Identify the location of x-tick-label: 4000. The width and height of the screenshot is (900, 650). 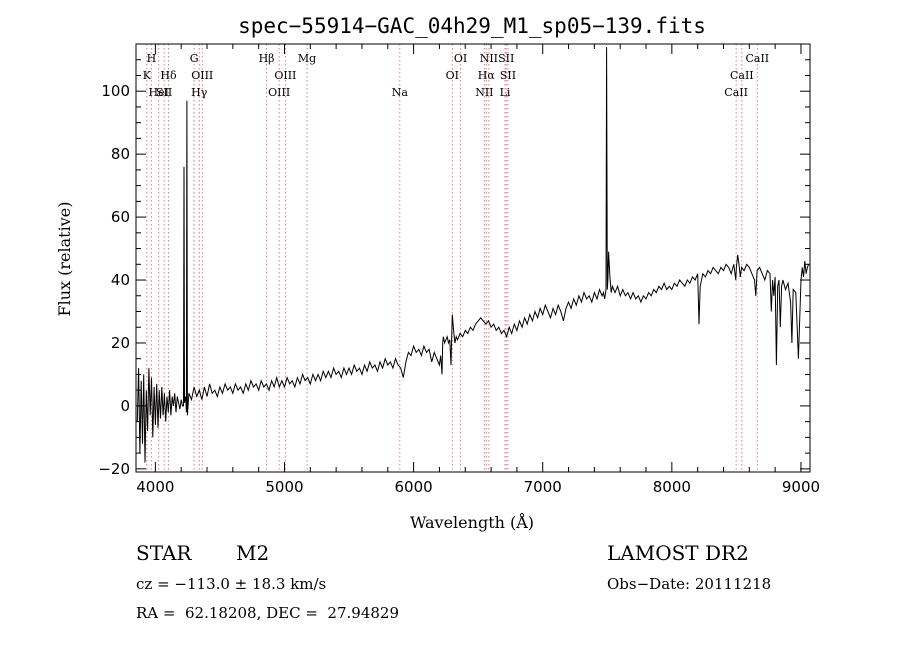
(155, 487).